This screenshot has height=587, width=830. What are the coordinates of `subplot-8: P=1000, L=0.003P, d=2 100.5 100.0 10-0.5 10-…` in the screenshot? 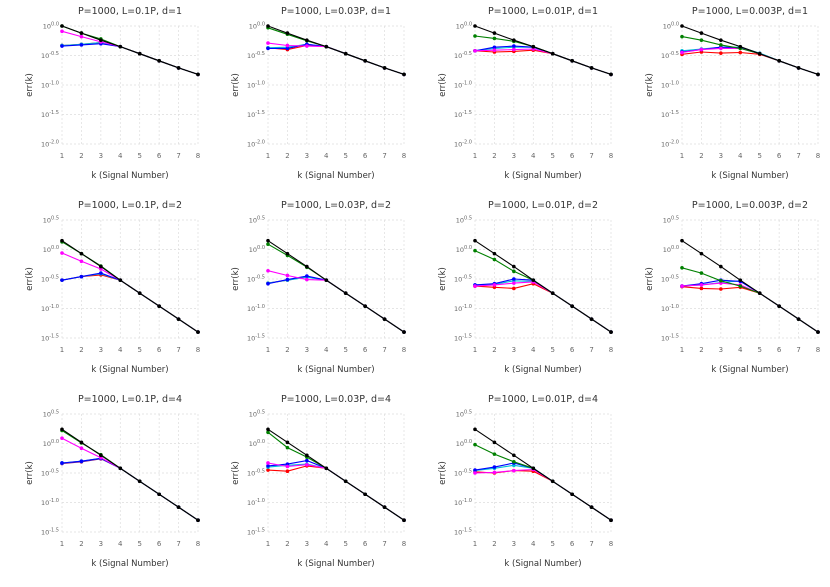 It's located at (732, 287).